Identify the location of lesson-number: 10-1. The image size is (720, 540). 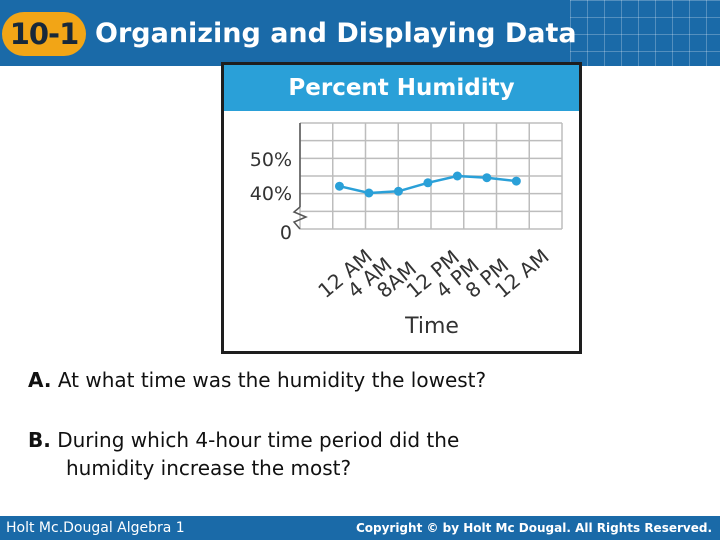
(44, 34).